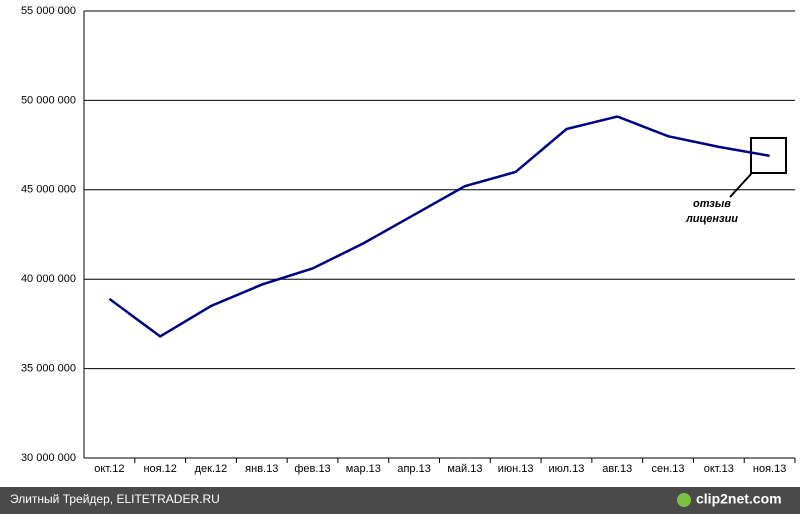  What do you see at coordinates (516, 469) in the screenshot?
I see `x-tick-label: июн.13` at bounding box center [516, 469].